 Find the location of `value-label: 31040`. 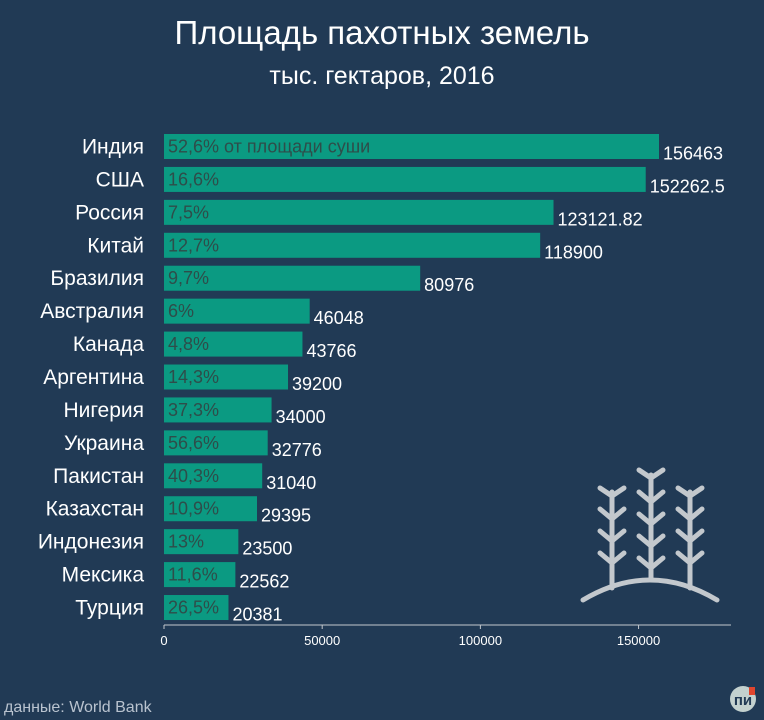

value-label: 31040 is located at coordinates (291, 483).